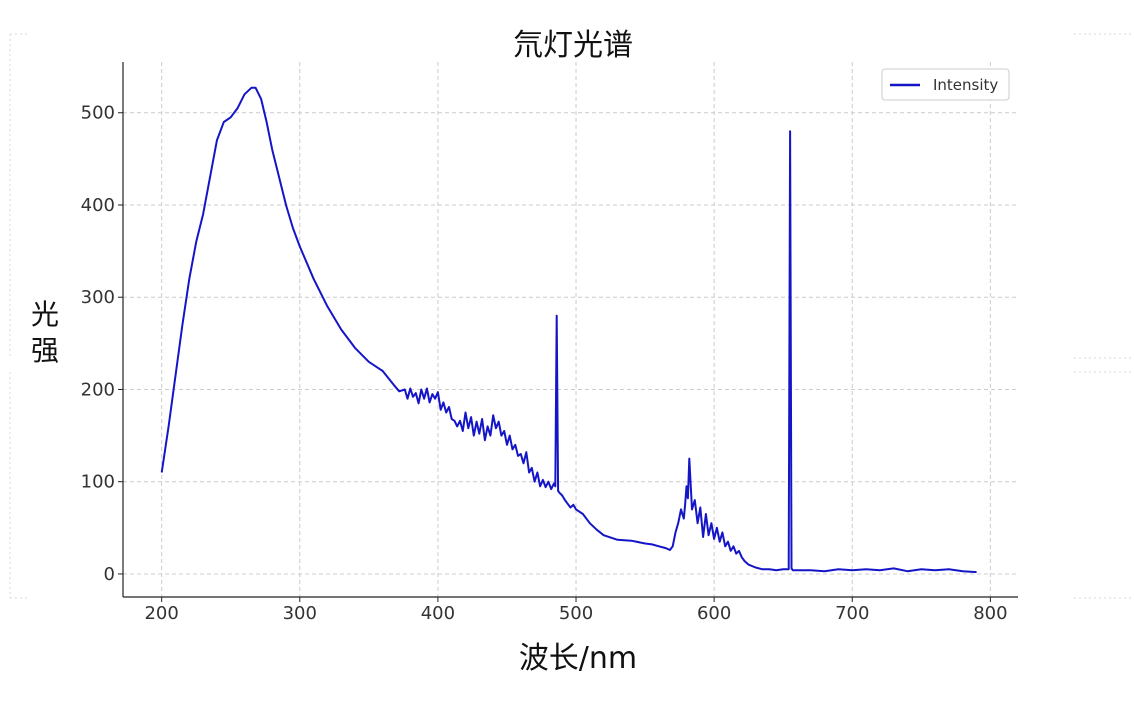 The height and width of the screenshot is (716, 1134). I want to click on x-axis-label: 波长/nm, so click(578, 658).